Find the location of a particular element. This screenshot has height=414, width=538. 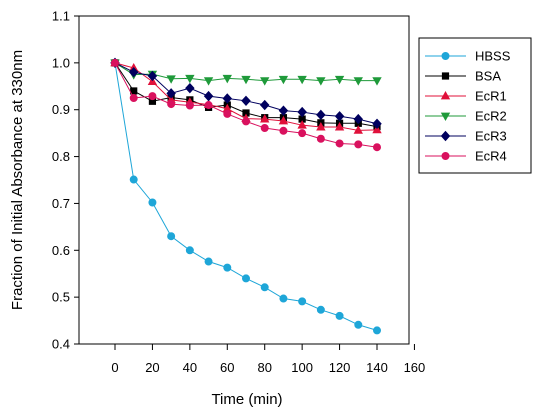

y-axis: 0.4 0.5 0.6 0.7 0.8 0.9 1.0 1.1 is located at coordinates (65, 180).